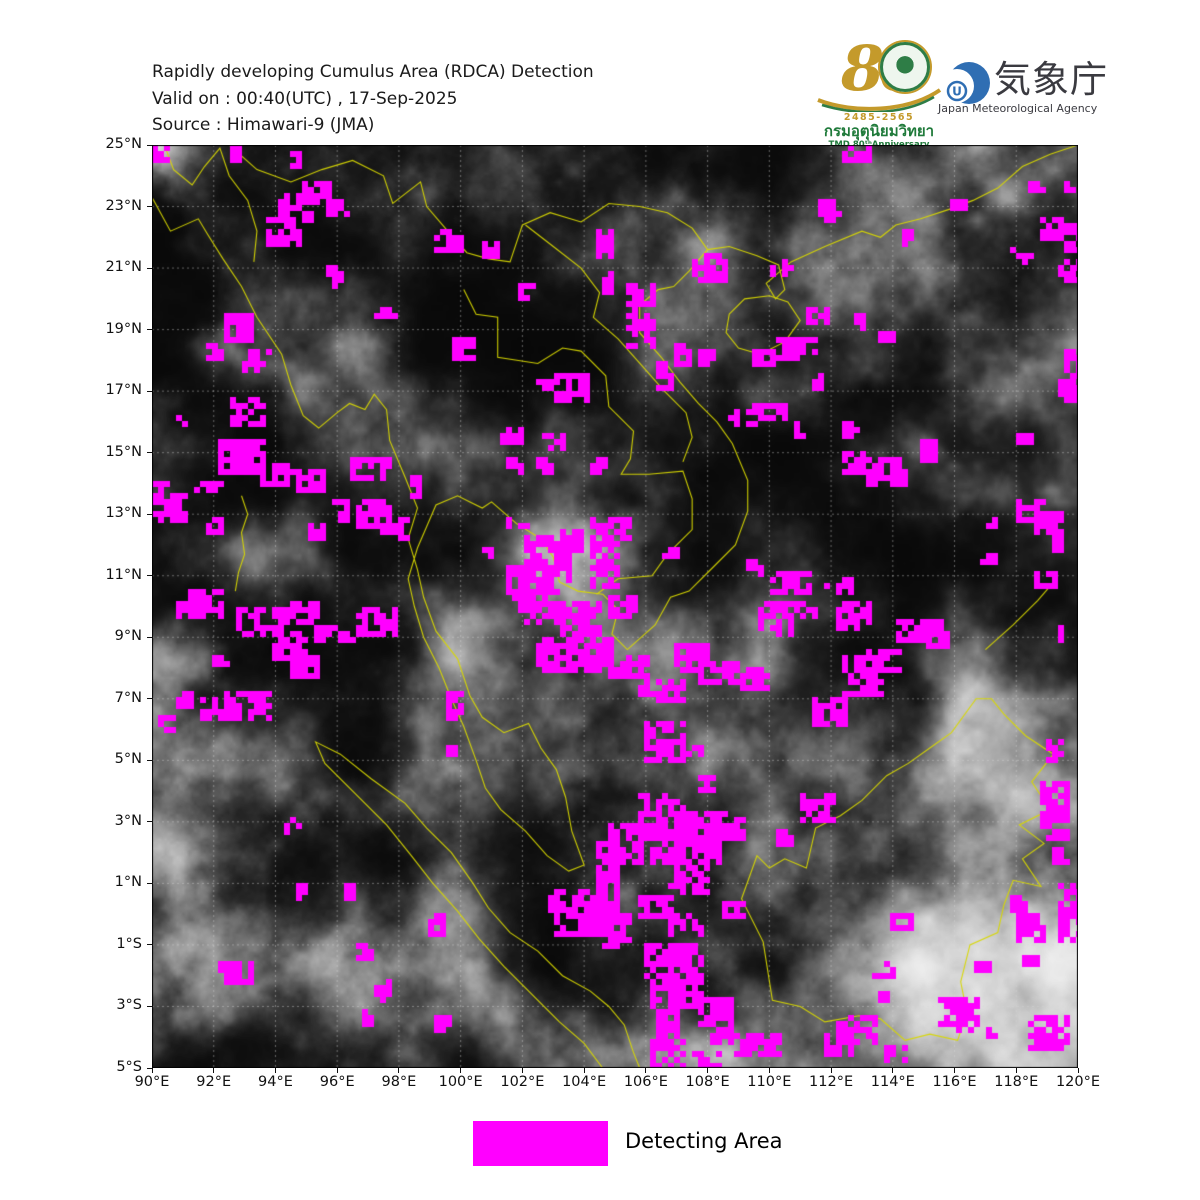  I want to click on x-tick-label: 110°E, so click(769, 1082).